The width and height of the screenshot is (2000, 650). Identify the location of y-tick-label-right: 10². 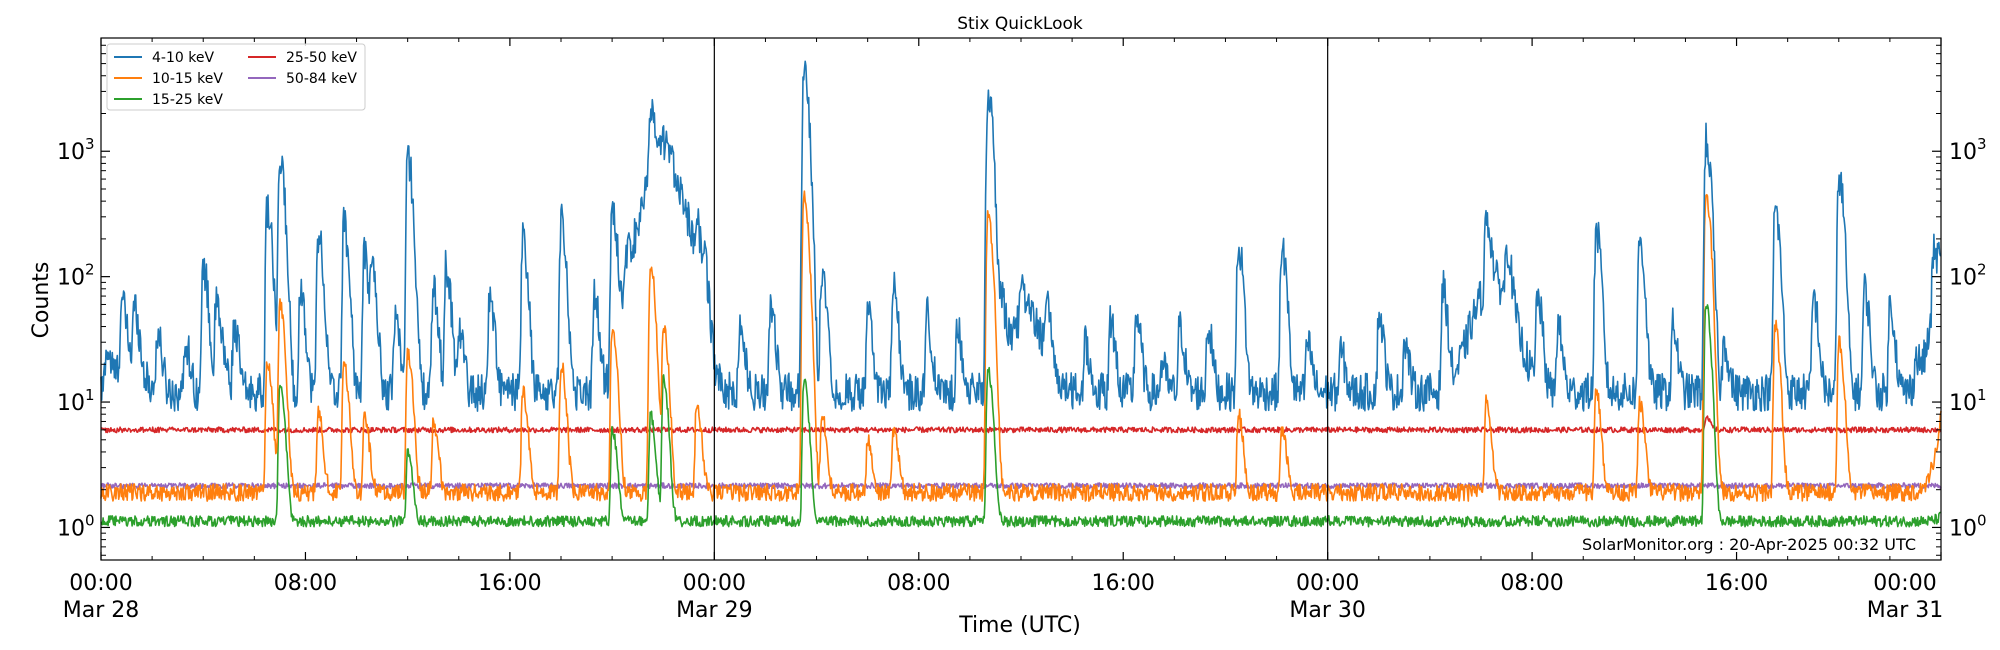
(1968, 276).